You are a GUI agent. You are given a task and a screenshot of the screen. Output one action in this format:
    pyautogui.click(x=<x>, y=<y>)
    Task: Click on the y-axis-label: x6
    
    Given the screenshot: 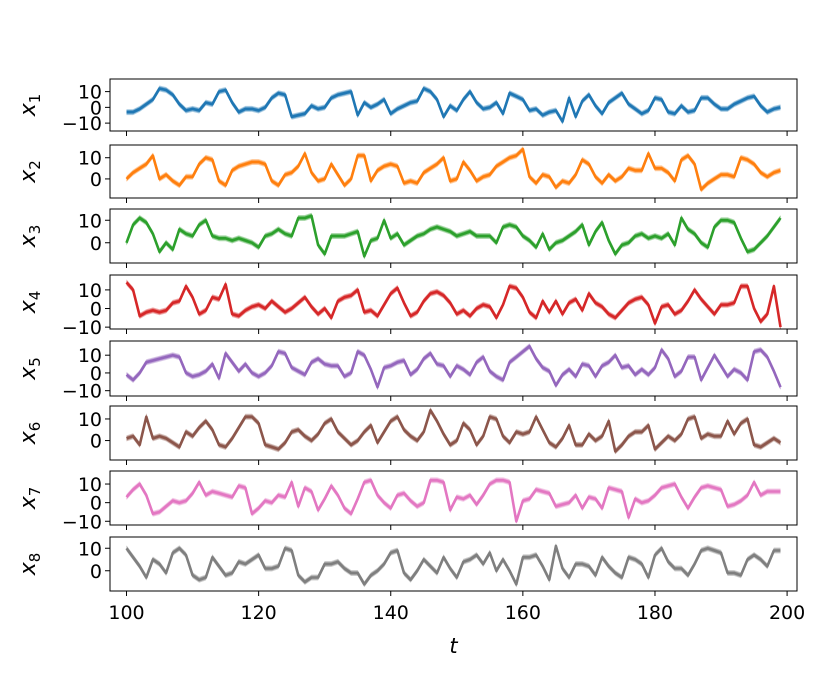 What is the action you would take?
    pyautogui.click(x=30, y=434)
    